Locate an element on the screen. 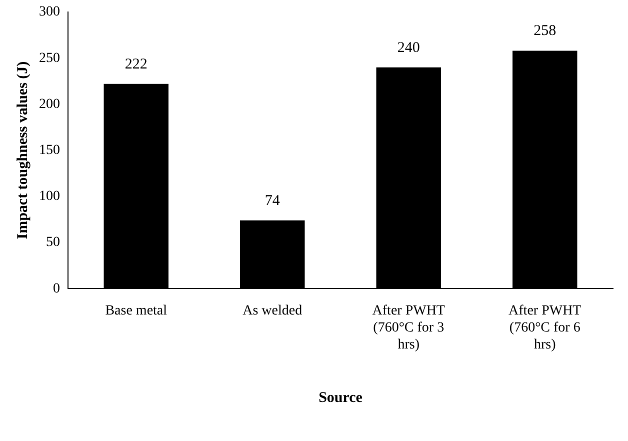  y-tick-label: 50 is located at coordinates (53, 242).